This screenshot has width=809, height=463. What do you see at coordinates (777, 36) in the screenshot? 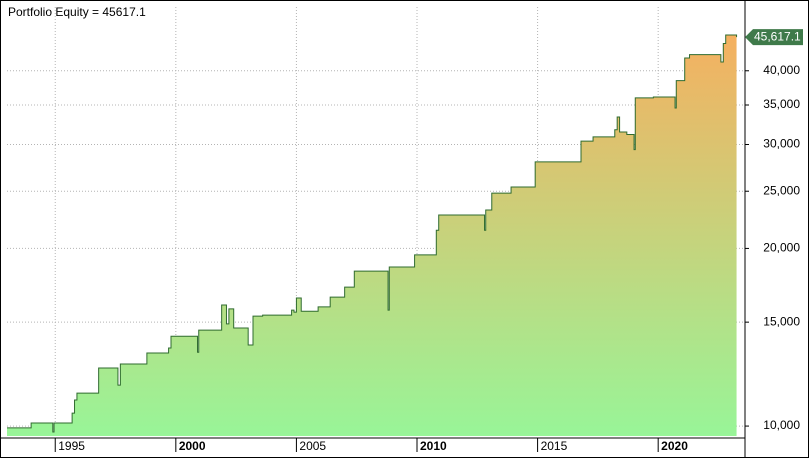
I see `last-value-label: 45,617.1` at bounding box center [777, 36].